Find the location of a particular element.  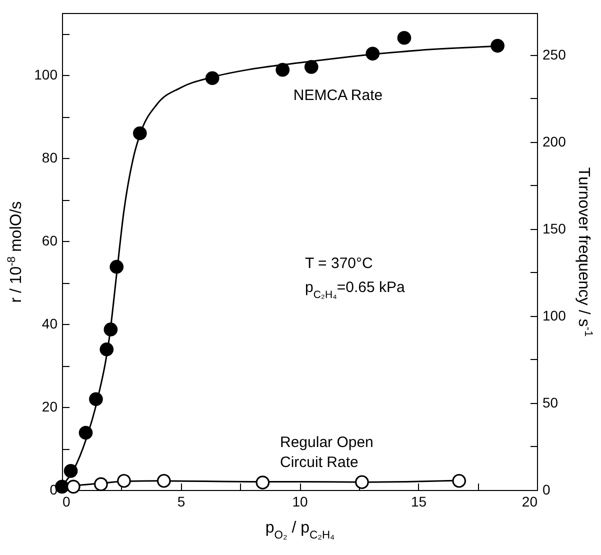

y2-tick-label: 50 is located at coordinates (550, 402).